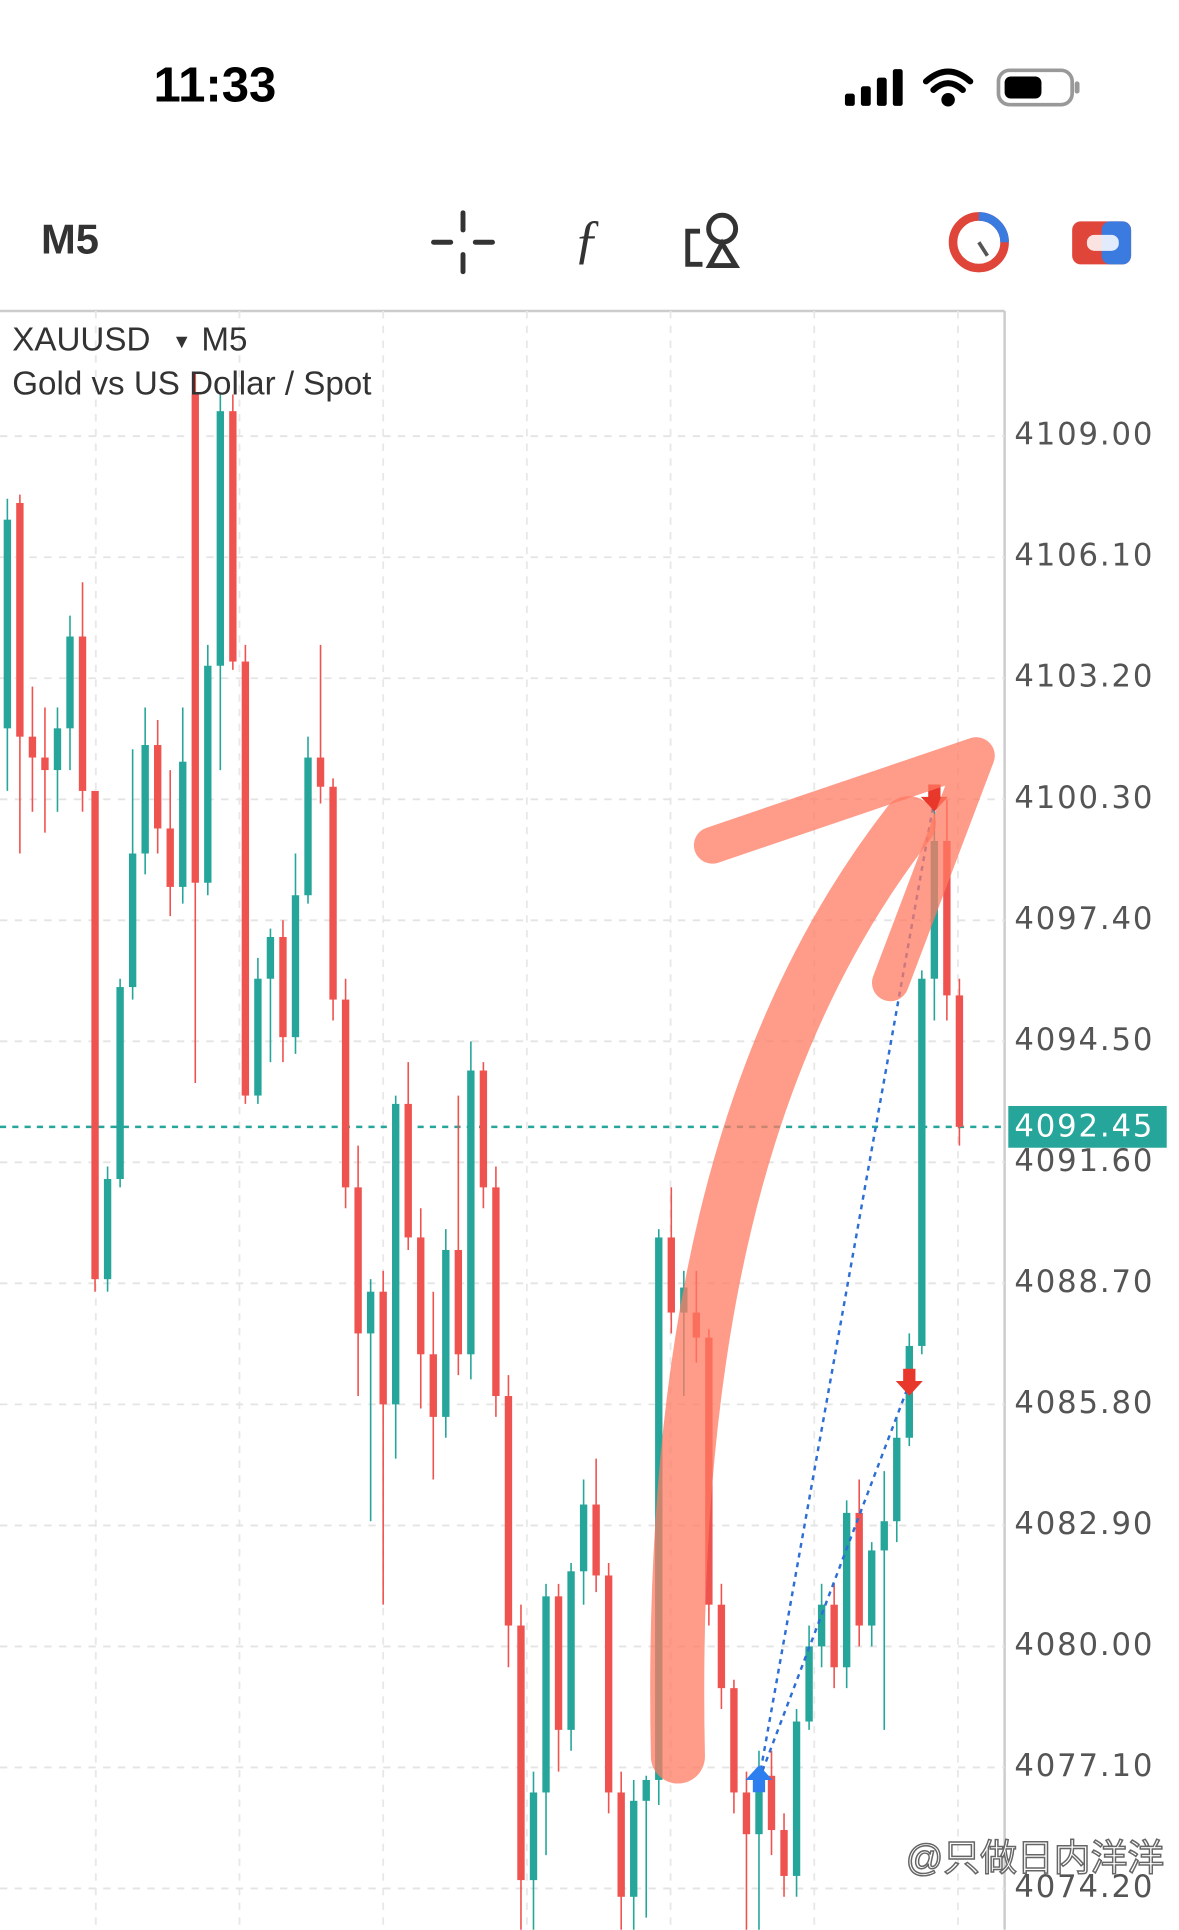 This screenshot has width=1179, height=1930. What do you see at coordinates (463, 242) in the screenshot?
I see `crosshair-button` at bounding box center [463, 242].